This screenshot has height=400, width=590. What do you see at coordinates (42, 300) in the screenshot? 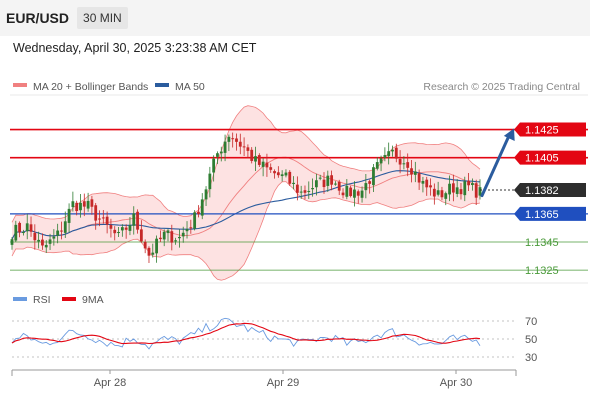
I see `legend-label-rsi: RSI` at bounding box center [42, 300].